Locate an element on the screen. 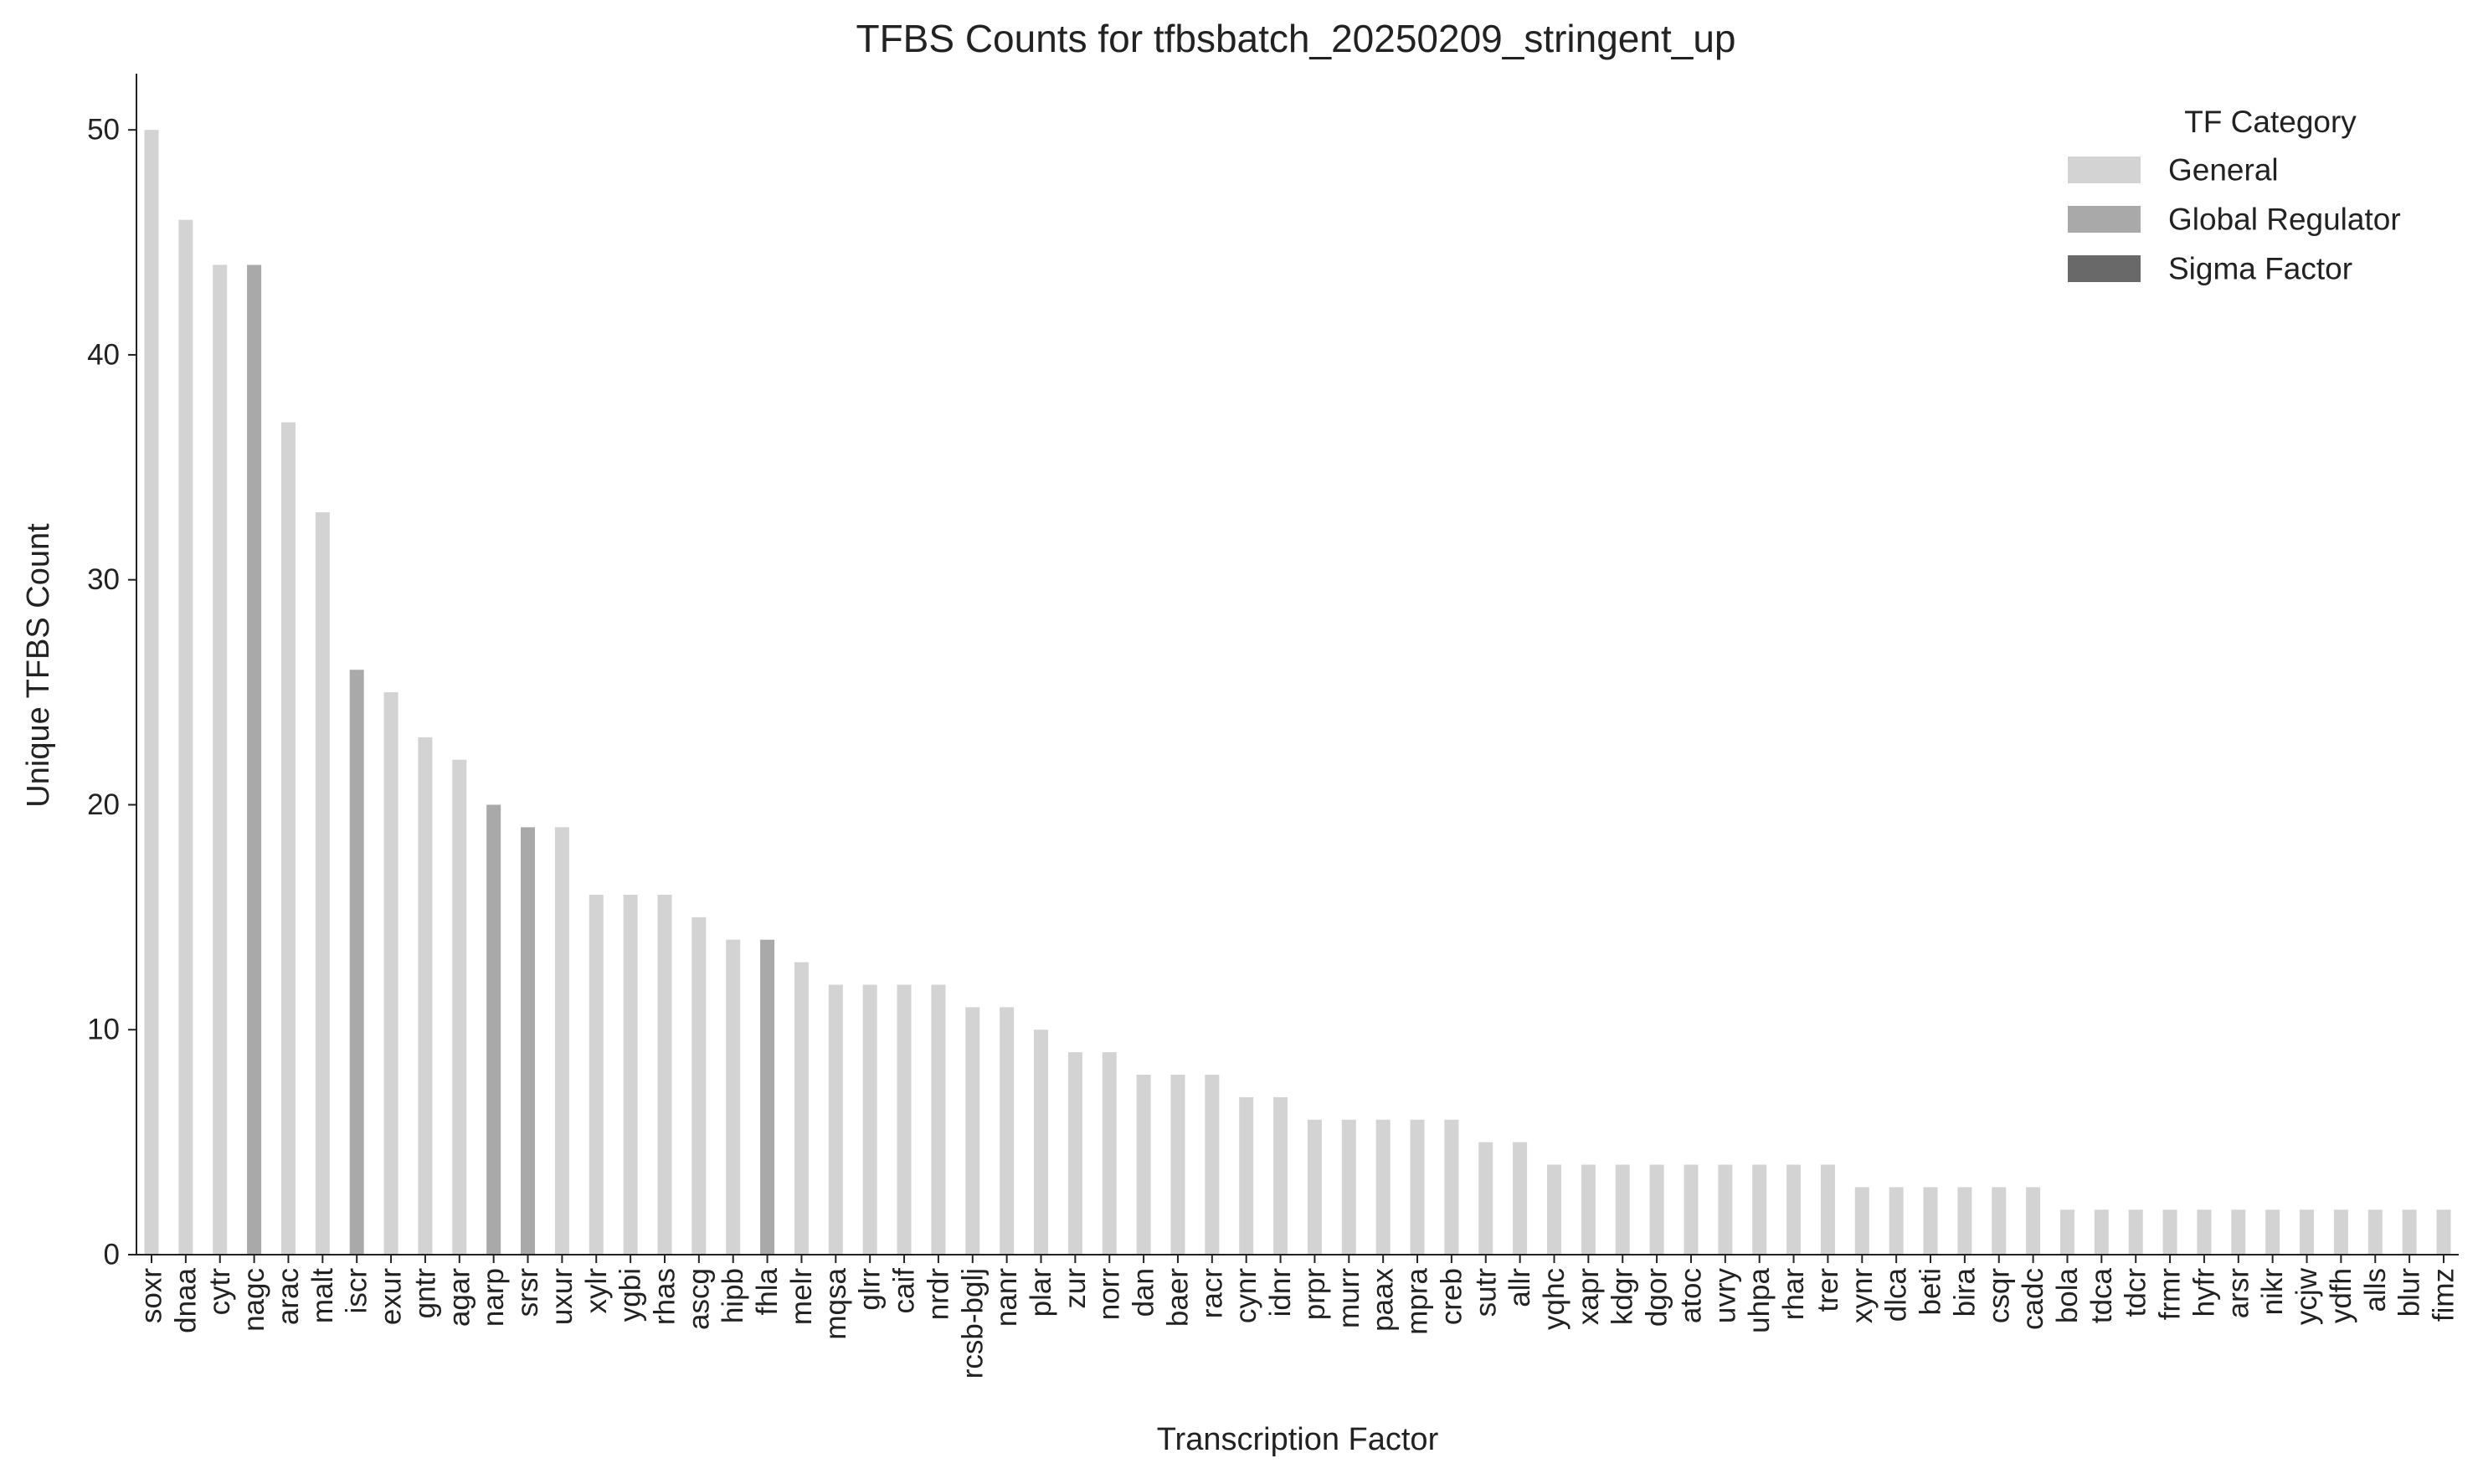  x-tick-label: xylr is located at coordinates (596, 1291).